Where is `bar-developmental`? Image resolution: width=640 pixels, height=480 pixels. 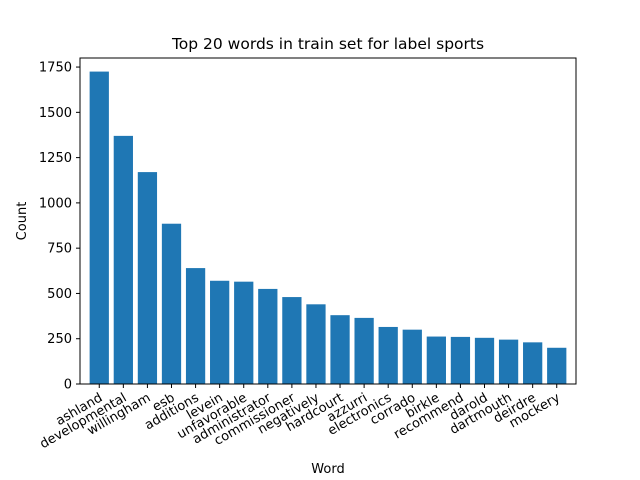
bar-developmental is located at coordinates (123, 259).